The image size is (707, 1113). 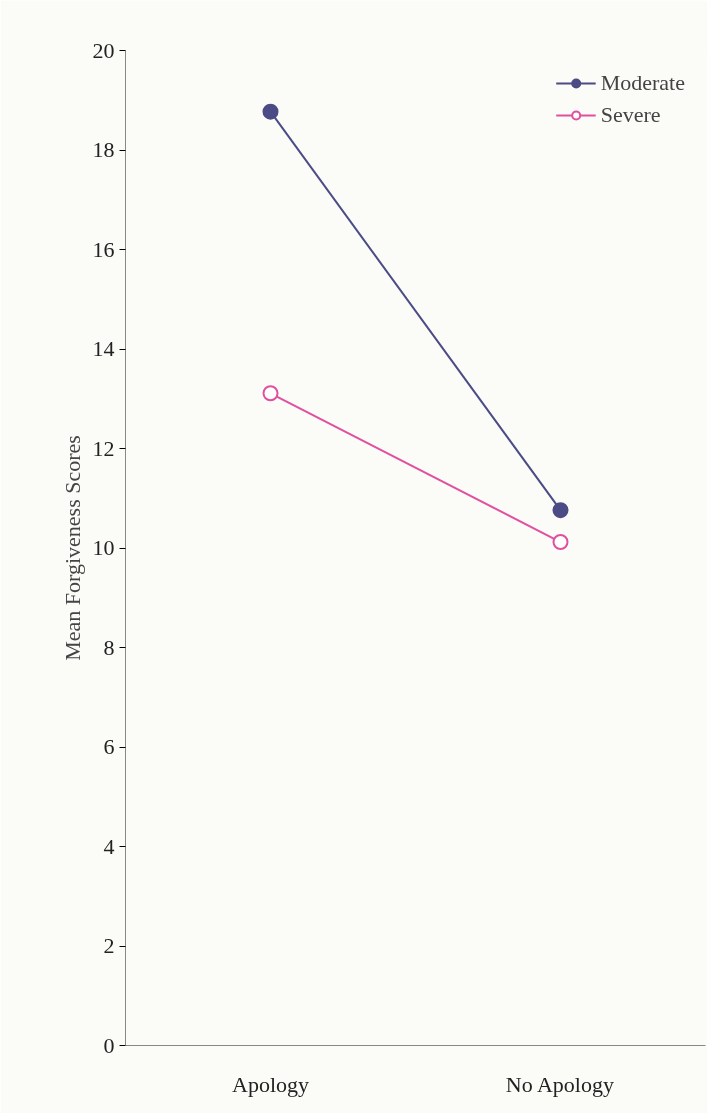 I want to click on y-tick-label: 20, so click(x=103, y=50).